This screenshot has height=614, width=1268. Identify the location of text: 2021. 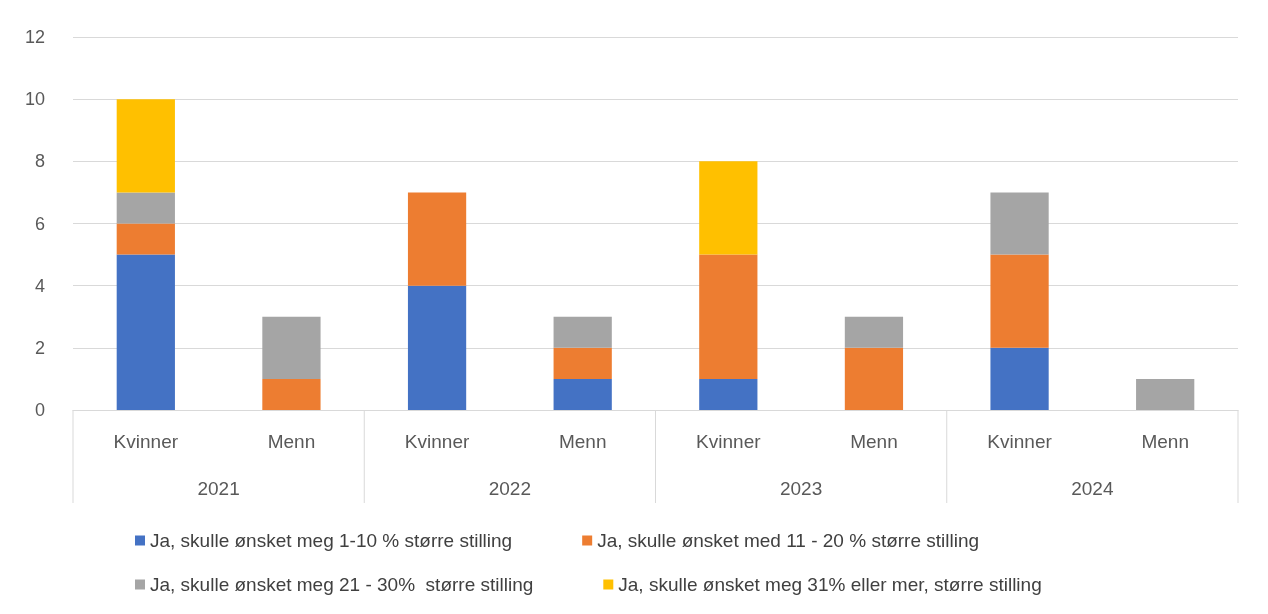
(218, 488).